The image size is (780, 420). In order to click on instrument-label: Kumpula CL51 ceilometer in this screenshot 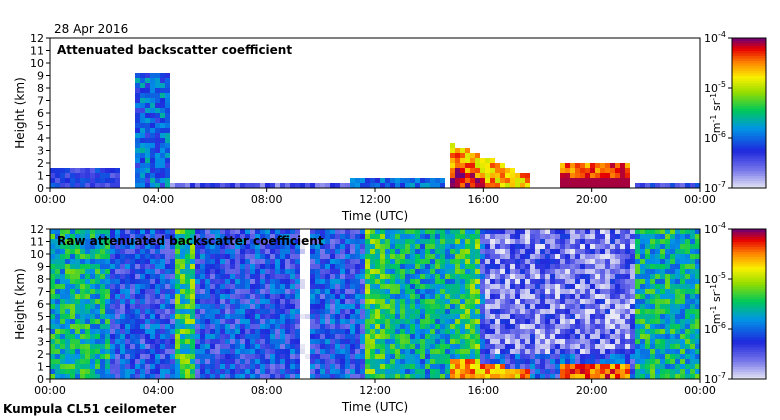, I will do `click(90, 409)`.